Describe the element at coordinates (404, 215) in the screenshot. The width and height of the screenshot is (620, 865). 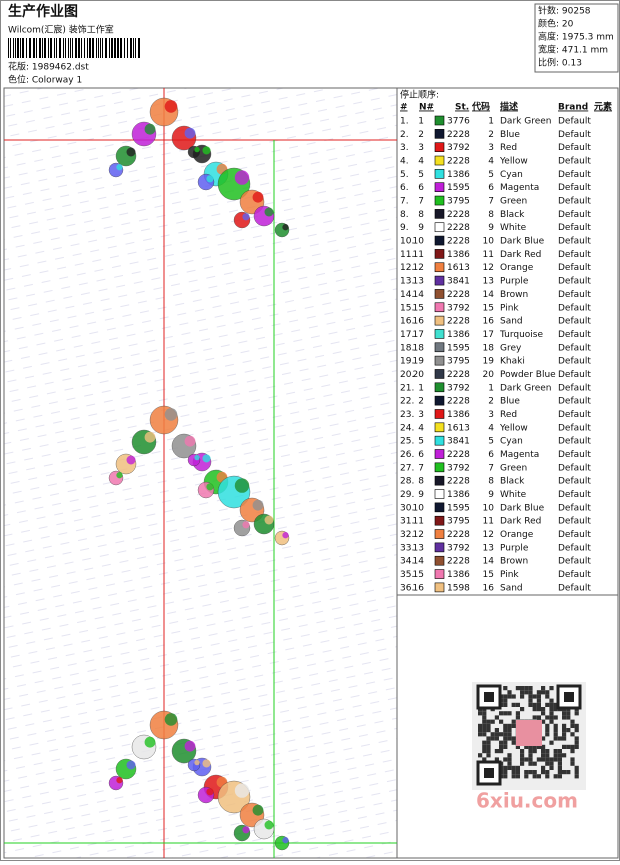
I see `stop: 8.` at that location.